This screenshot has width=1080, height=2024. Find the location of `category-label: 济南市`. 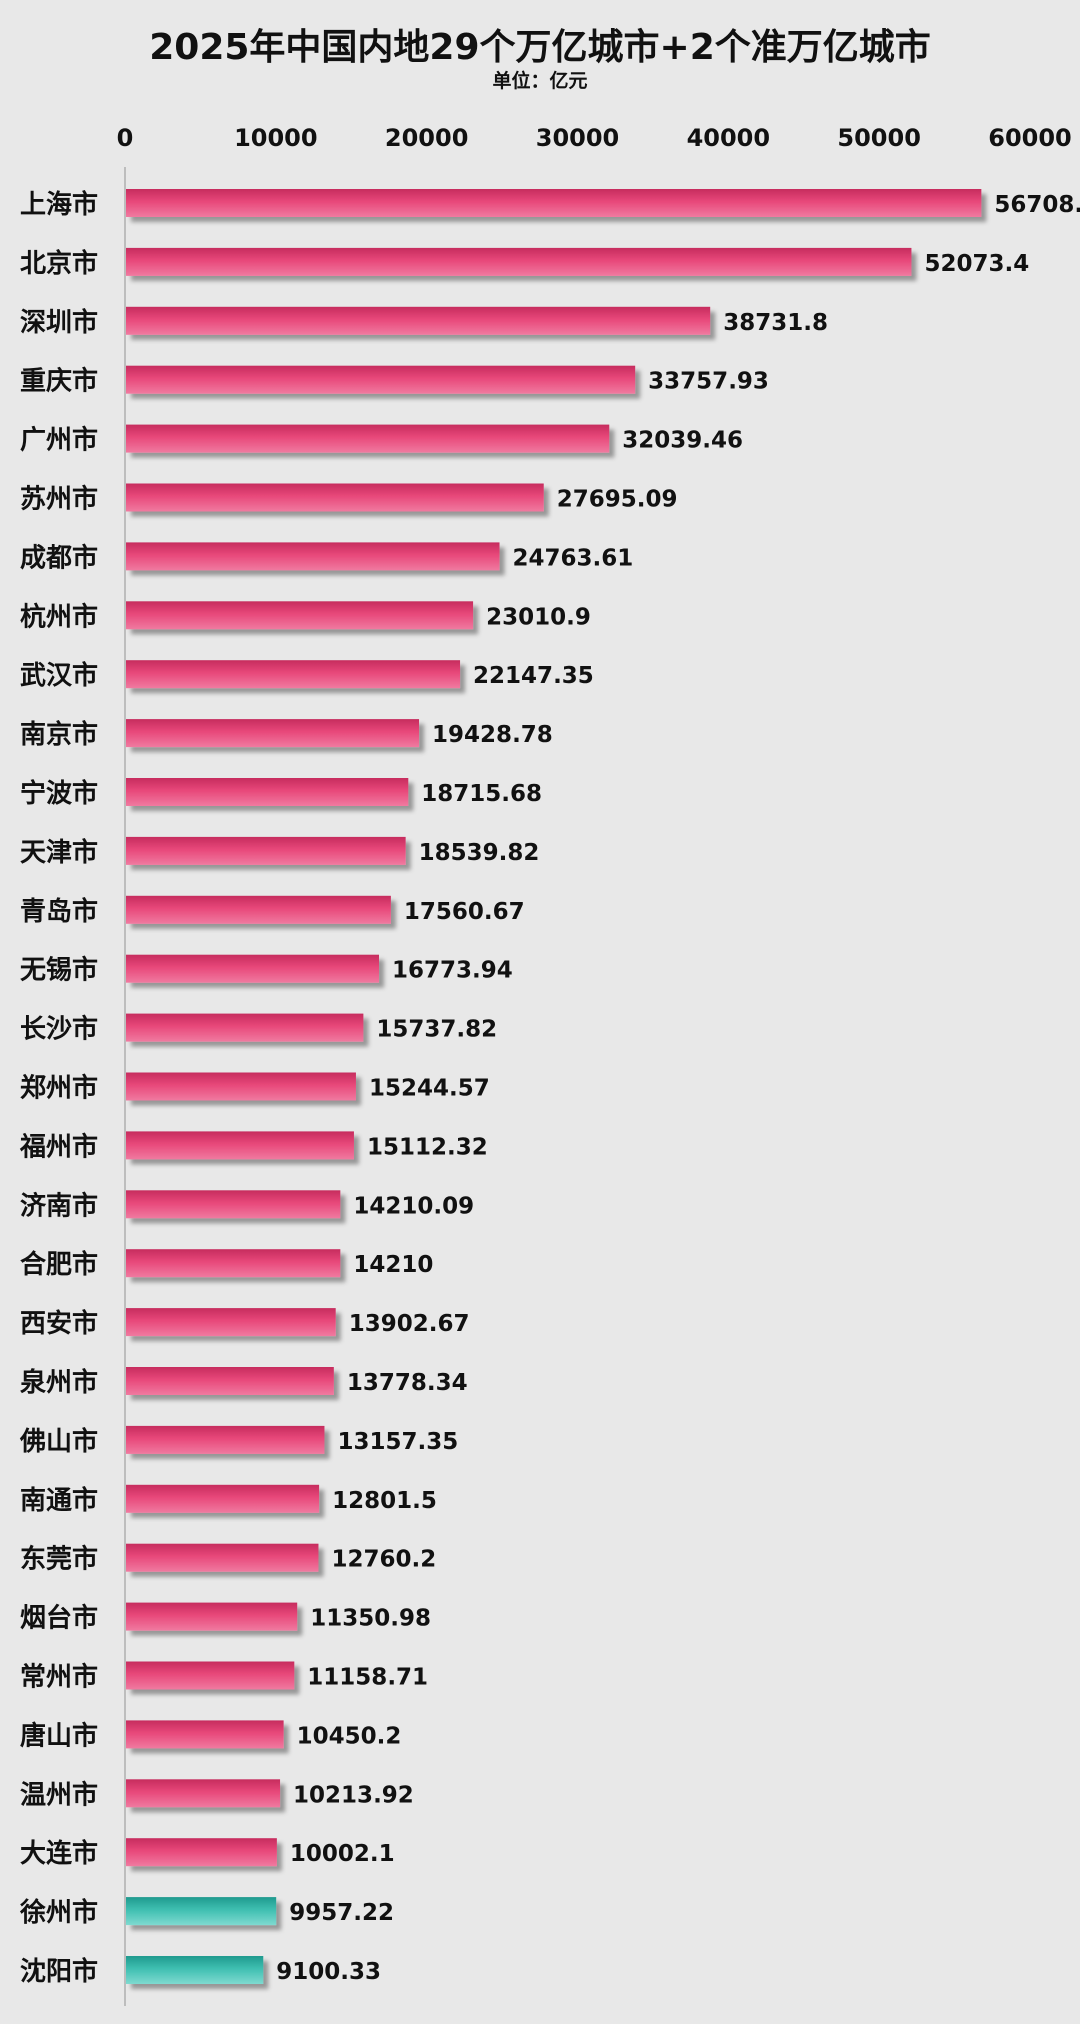

category-label: 济南市 is located at coordinates (59, 1205).